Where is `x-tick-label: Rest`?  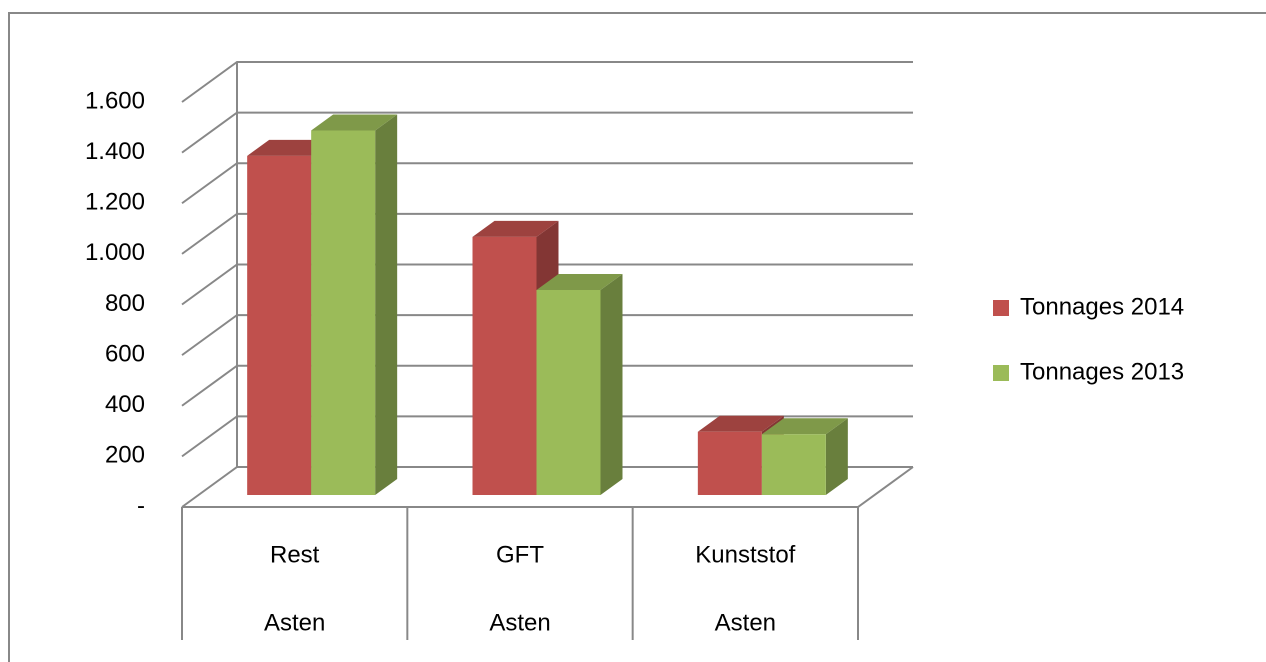 x-tick-label: Rest is located at coordinates (295, 554).